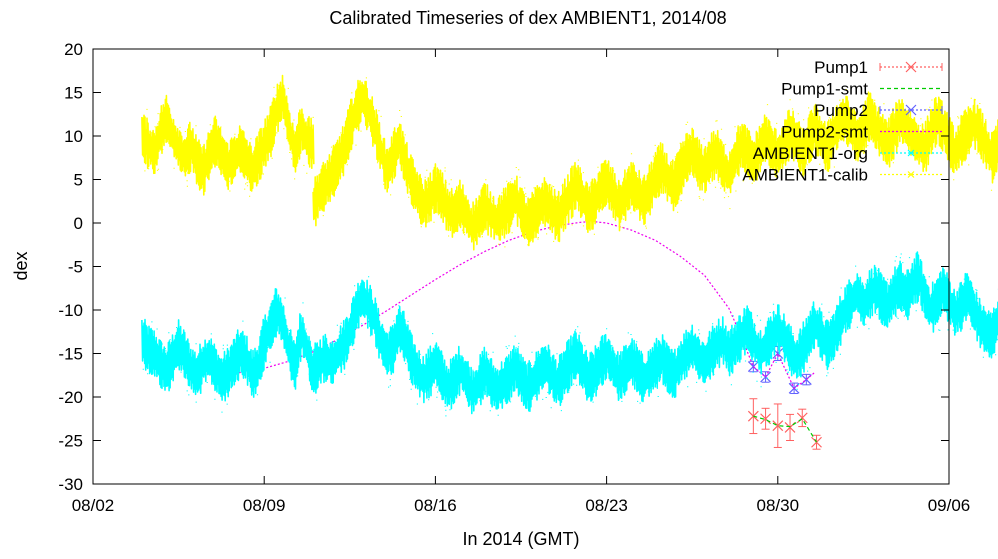 Image resolution: width=998 pixels, height=559 pixels. What do you see at coordinates (264, 505) in the screenshot?
I see `x-tick-label: 08/09` at bounding box center [264, 505].